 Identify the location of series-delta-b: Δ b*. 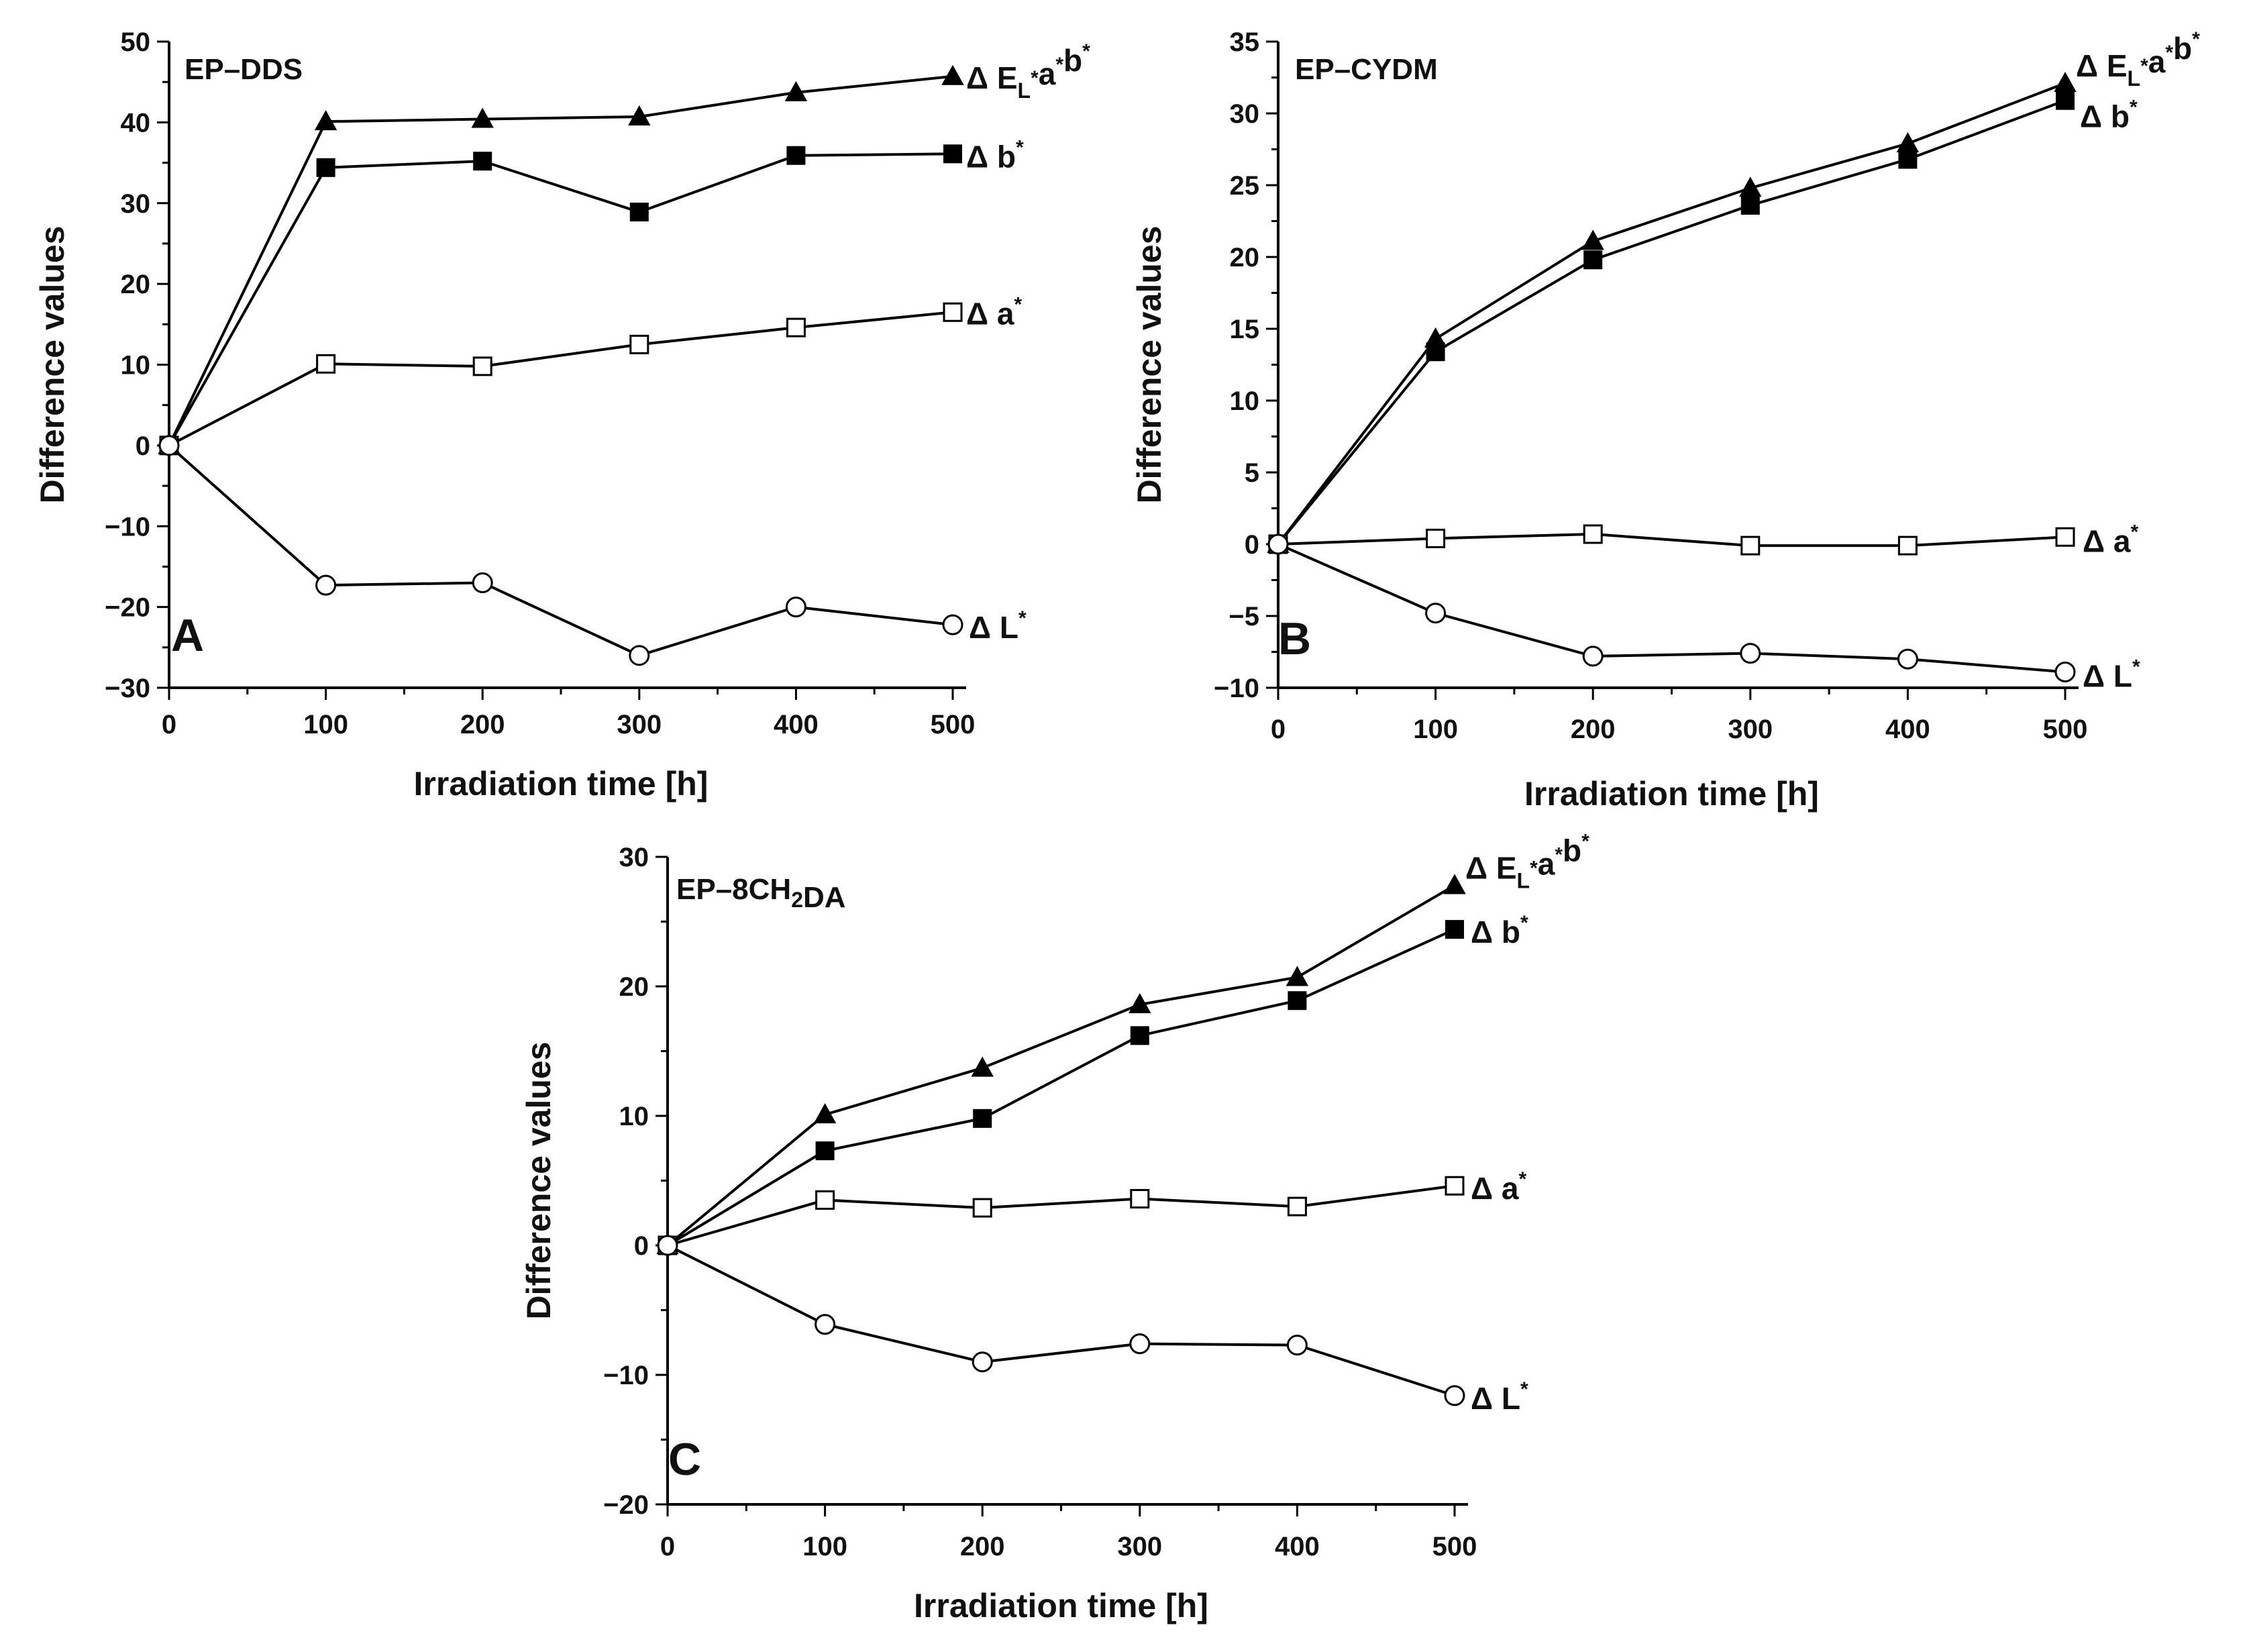
(592, 295).